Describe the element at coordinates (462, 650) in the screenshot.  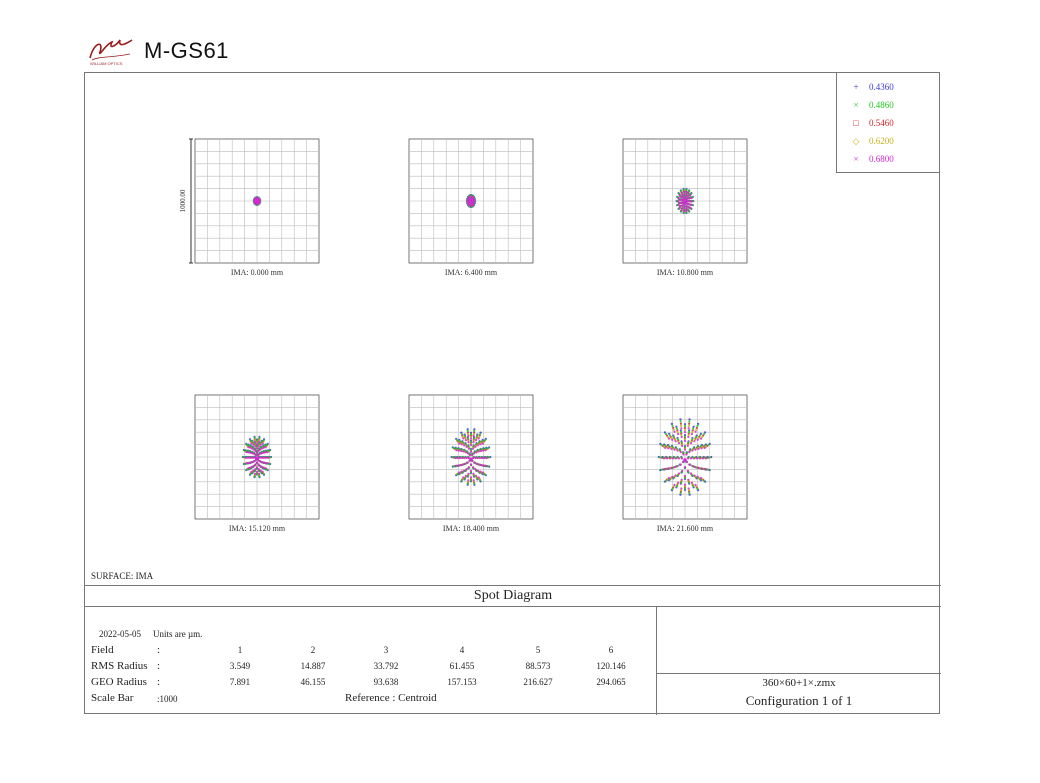
I see `field-number: 4` at that location.